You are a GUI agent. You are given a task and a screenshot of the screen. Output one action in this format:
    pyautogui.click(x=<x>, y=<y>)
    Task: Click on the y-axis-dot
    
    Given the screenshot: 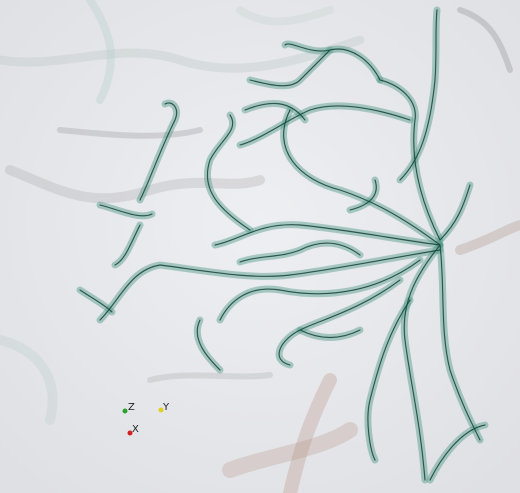 What is the action you would take?
    pyautogui.click(x=161, y=410)
    